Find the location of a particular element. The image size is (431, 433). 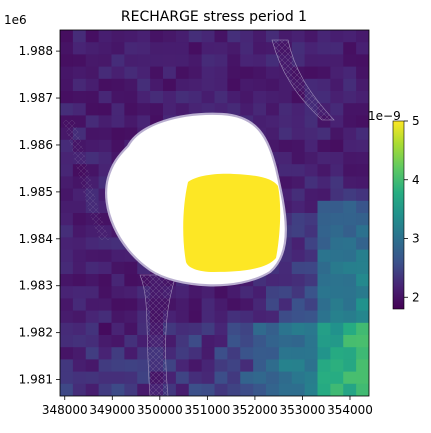

y-tick-label: 1.987 is located at coordinates (36, 98).